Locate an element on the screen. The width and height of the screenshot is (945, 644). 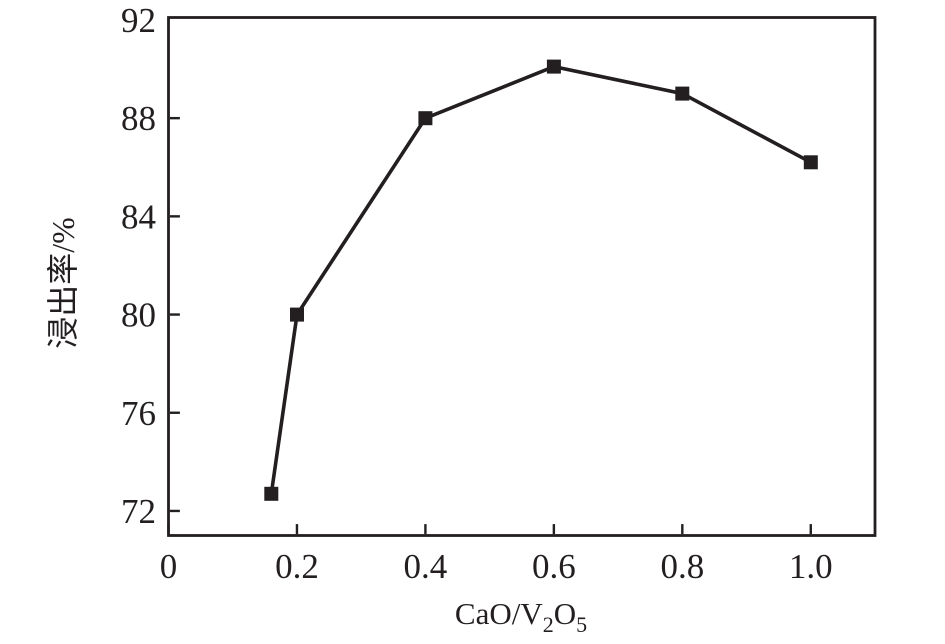
x-tick-label: 0.4 is located at coordinates (426, 566).